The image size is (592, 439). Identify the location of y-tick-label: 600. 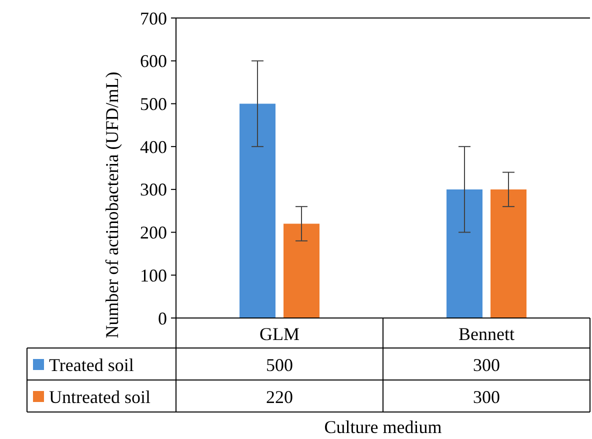
(153, 61).